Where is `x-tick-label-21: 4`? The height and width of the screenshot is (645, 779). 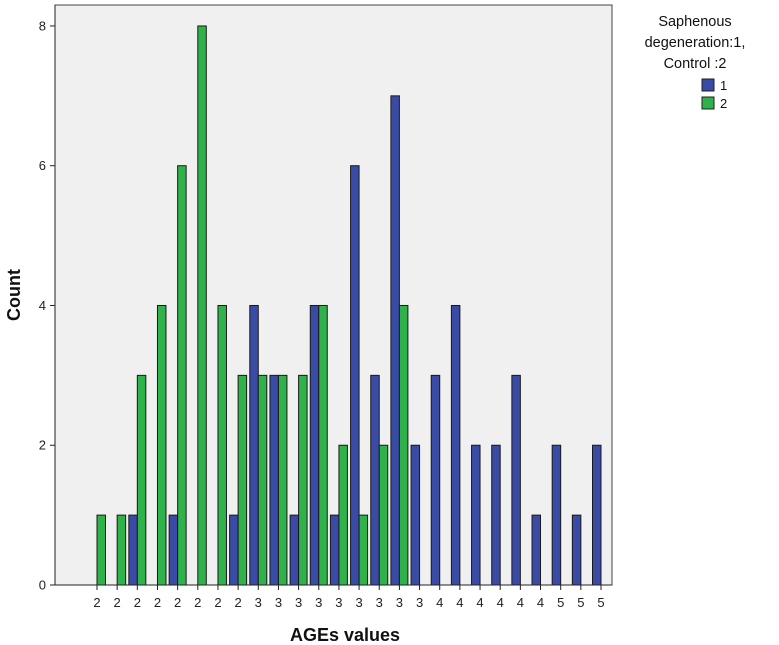 x-tick-label-21: 4 is located at coordinates (520, 602).